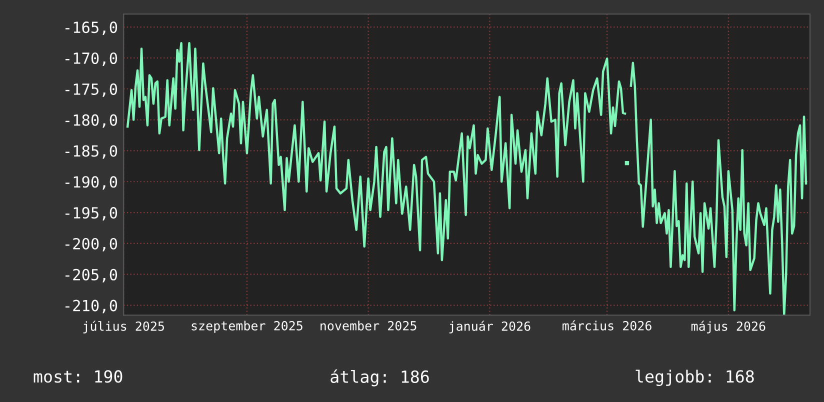 The height and width of the screenshot is (402, 824). I want to click on y-tick-label: -180,0, so click(92, 121).